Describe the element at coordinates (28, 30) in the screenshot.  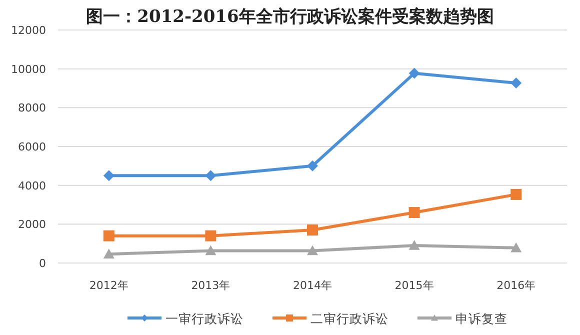
I see `y-tick-label: 12000` at that location.